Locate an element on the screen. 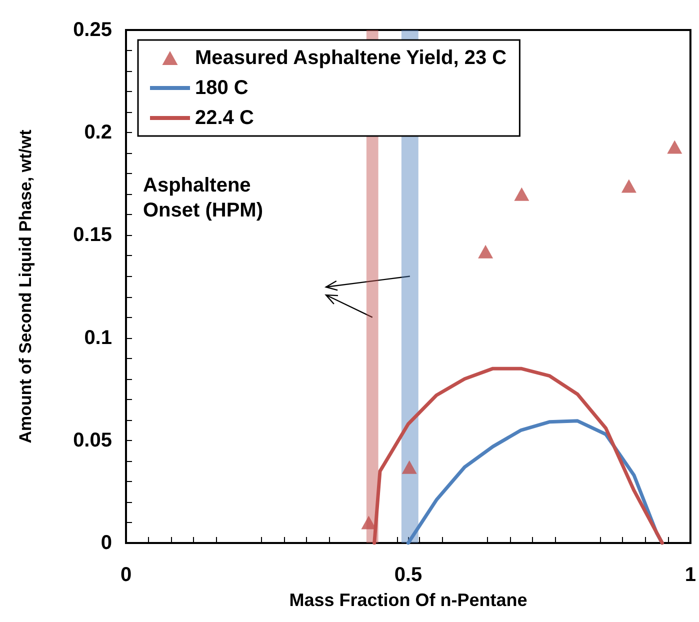 This screenshot has height=622, width=699. y-tick-label: 0 is located at coordinates (106, 543).